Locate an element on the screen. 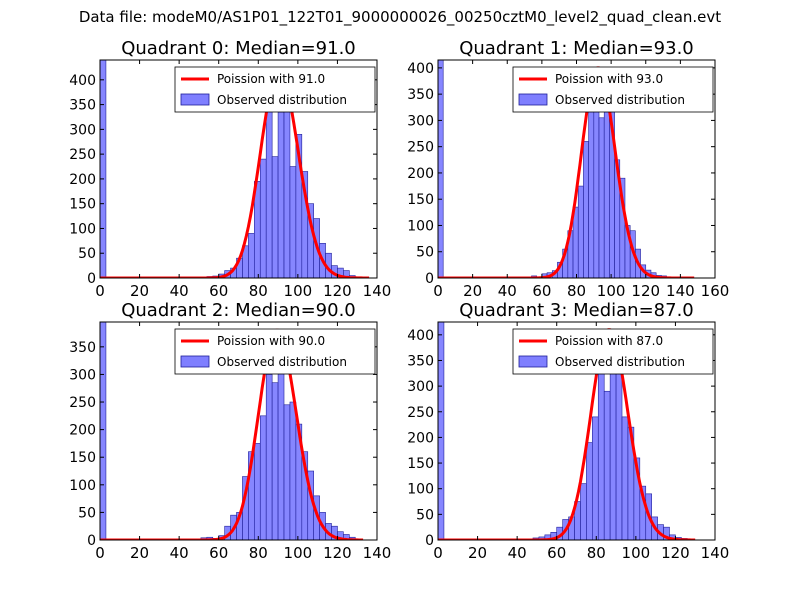 This screenshot has height=600, width=800. legend-poisson-label: Poission with 87.0 is located at coordinates (609, 341).